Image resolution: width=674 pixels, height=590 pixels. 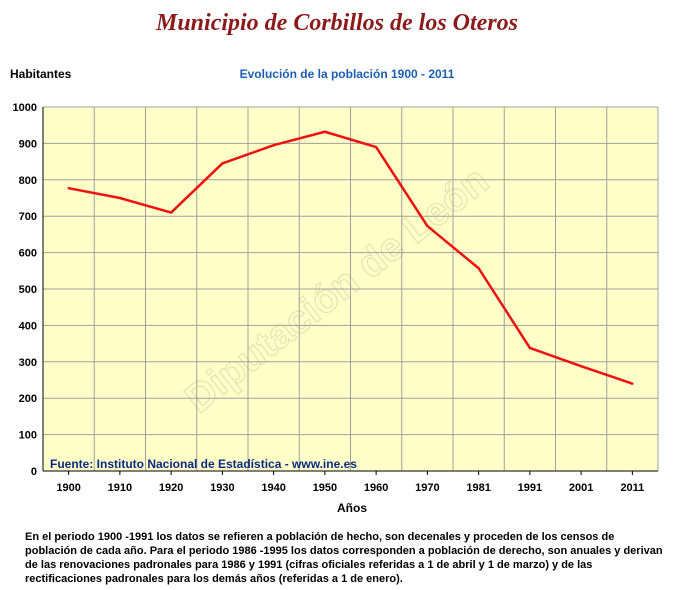 What do you see at coordinates (581, 488) in the screenshot?
I see `x-tick-label: 2001` at bounding box center [581, 488].